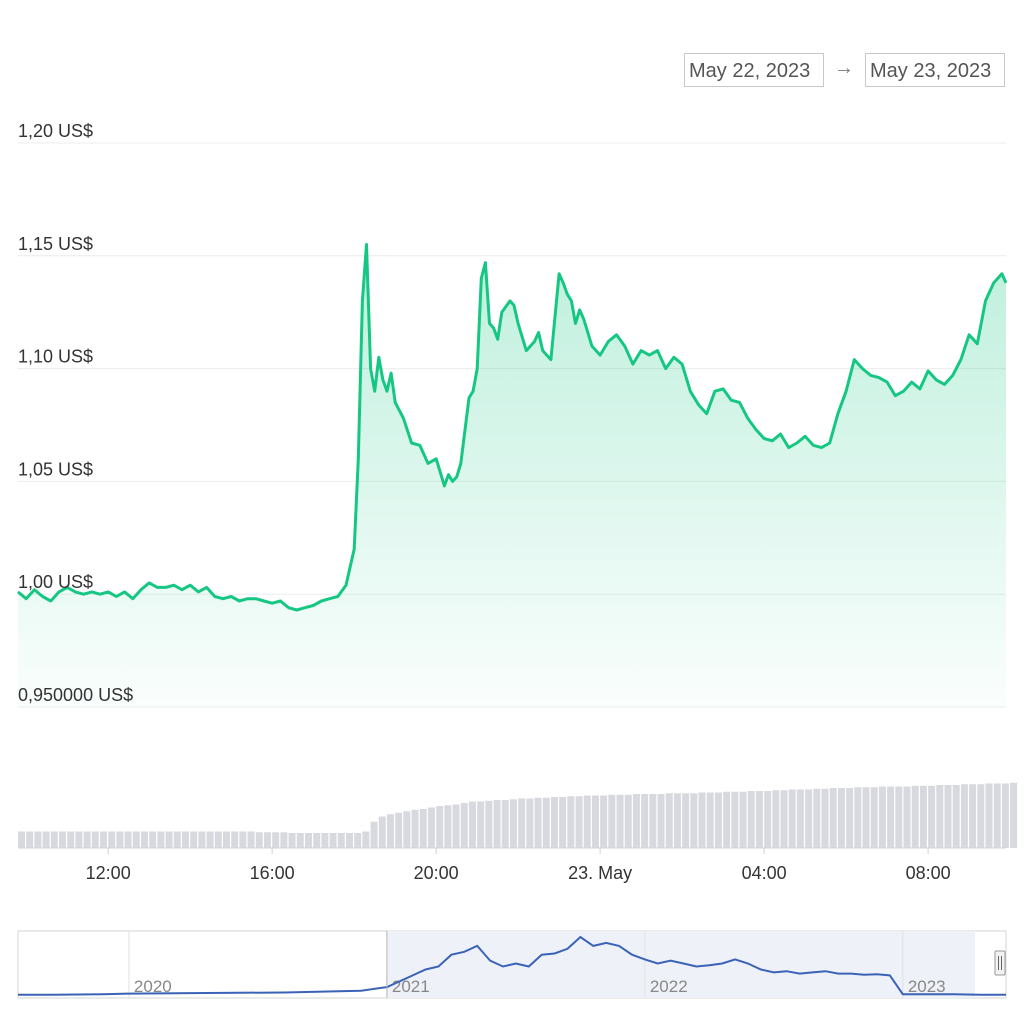 This screenshot has height=1024, width=1024. I want to click on x-tick-label: 04:00, so click(764, 873).